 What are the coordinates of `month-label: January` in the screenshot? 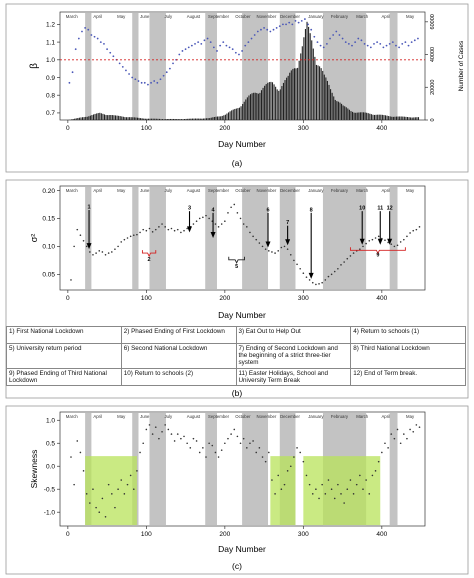 It's located at (316, 416).